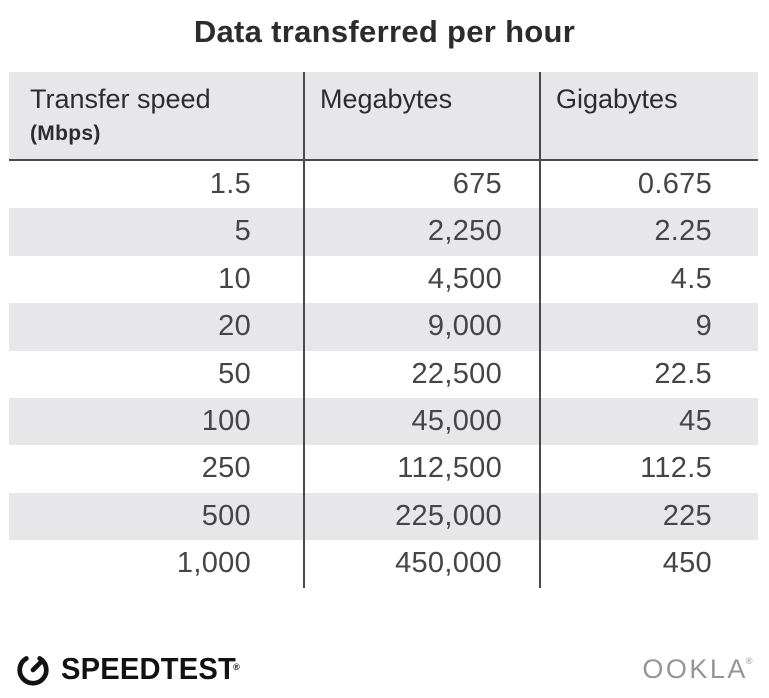  I want to click on megabytes-cell: 4,500, so click(421, 279).